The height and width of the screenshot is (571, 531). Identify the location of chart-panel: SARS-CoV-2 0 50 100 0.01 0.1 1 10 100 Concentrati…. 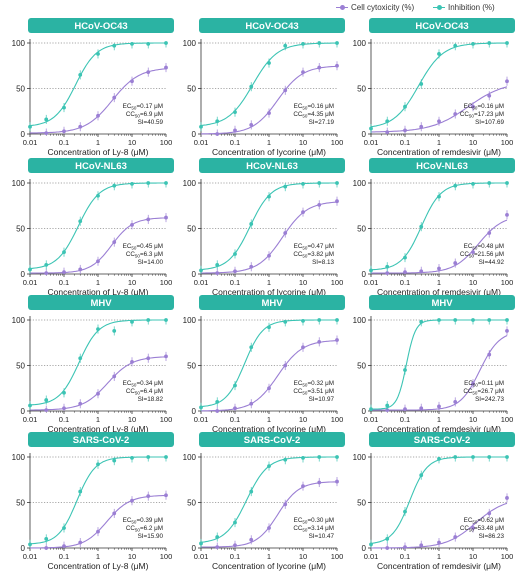
(93, 501).